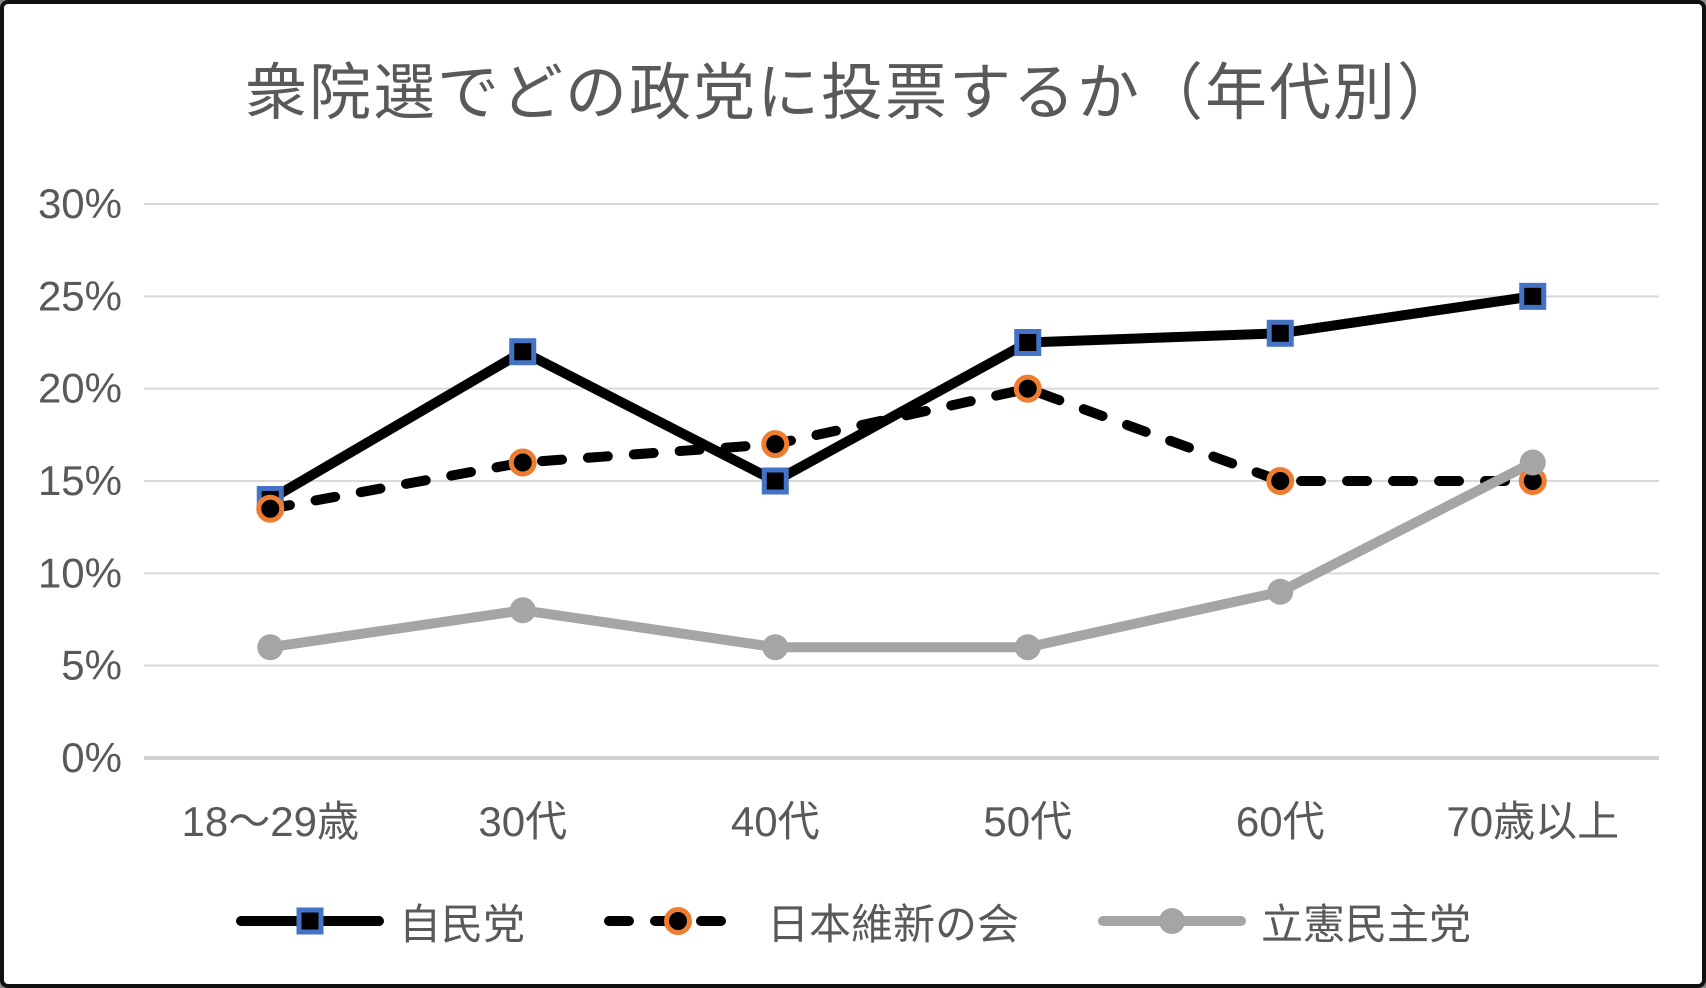 This screenshot has width=1706, height=988. I want to click on x-tick-label: 30代, so click(522, 821).